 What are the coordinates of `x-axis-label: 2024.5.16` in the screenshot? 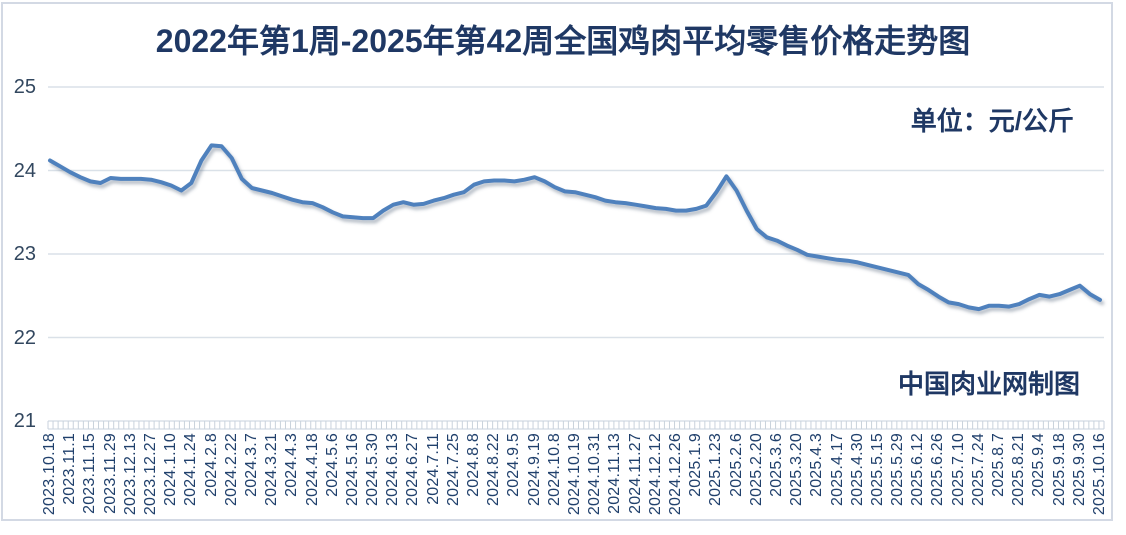 It's located at (352, 469).